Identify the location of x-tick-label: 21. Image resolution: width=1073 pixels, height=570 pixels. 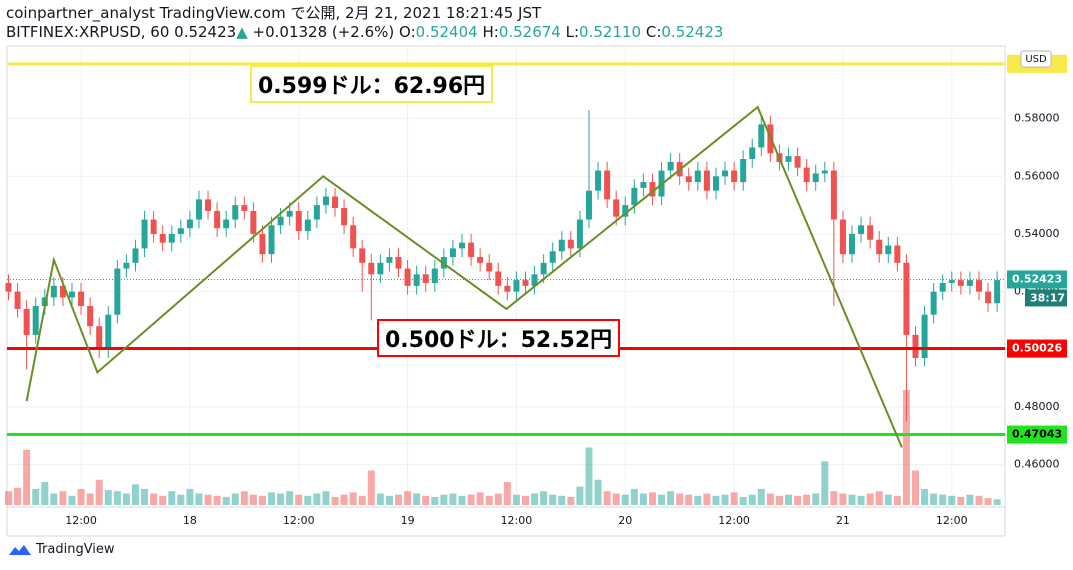
(843, 520).